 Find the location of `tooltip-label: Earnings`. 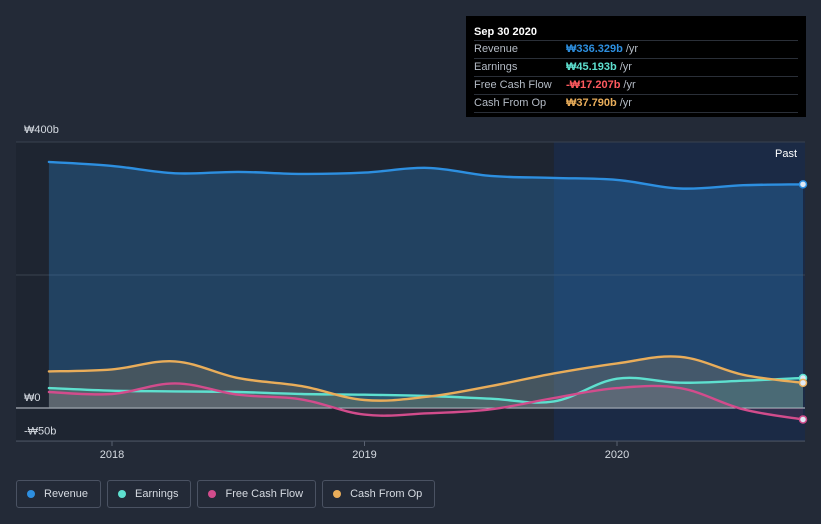

tooltip-label: Earnings is located at coordinates (496, 67).